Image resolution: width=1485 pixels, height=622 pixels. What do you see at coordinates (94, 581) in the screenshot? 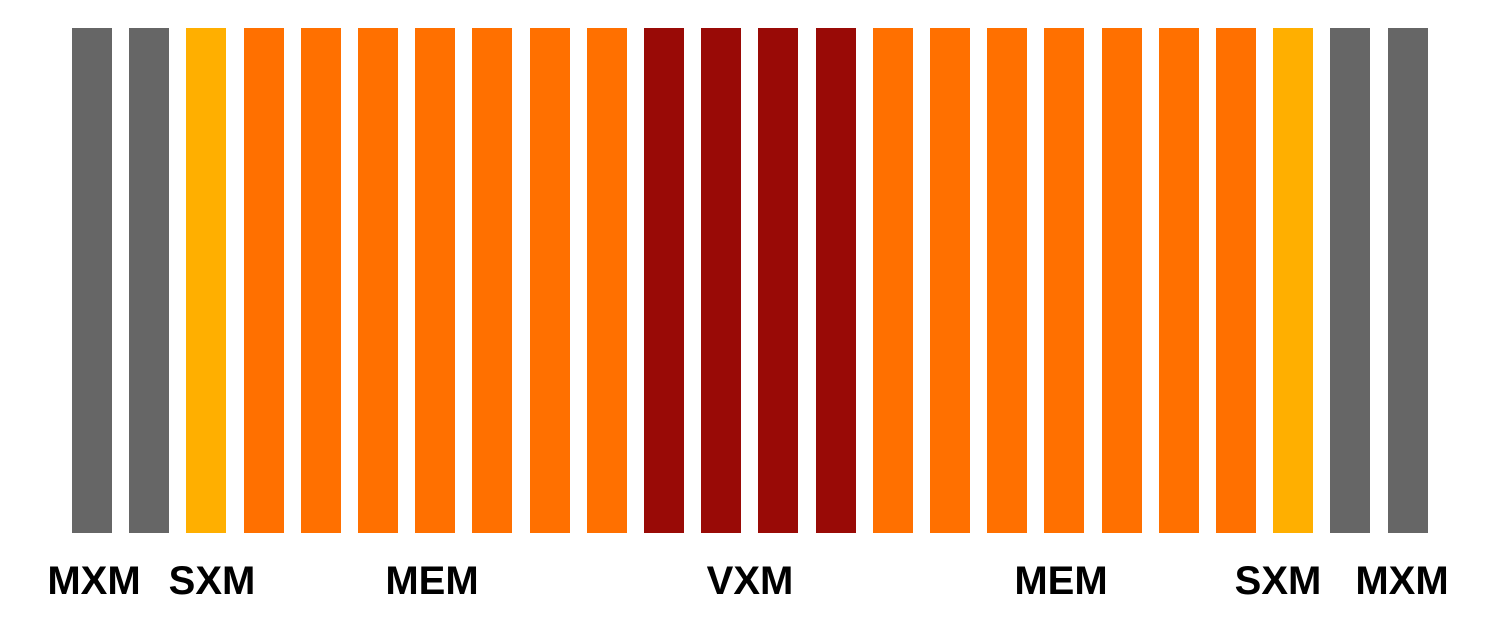
I see `label-mxm-left: MXM` at bounding box center [94, 581].